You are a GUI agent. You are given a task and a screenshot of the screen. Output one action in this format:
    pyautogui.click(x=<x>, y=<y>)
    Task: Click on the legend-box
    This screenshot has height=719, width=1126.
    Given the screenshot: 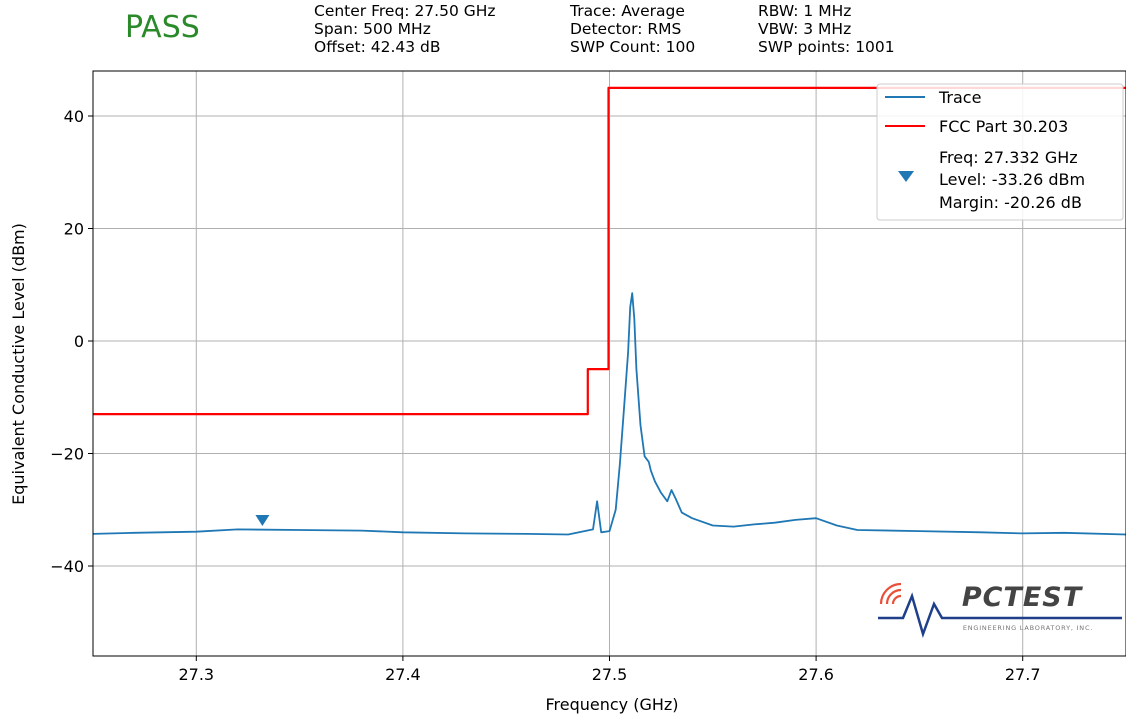 What is the action you would take?
    pyautogui.click(x=1000, y=152)
    